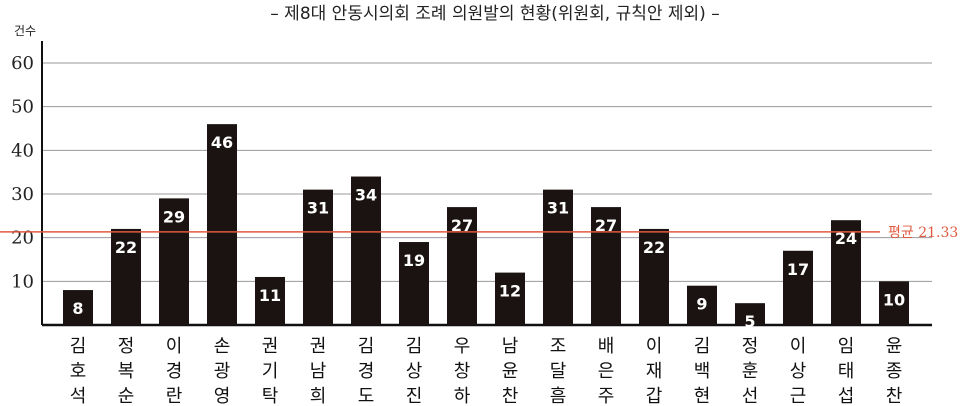  I want to click on bar-value-label: 34, so click(366, 195).